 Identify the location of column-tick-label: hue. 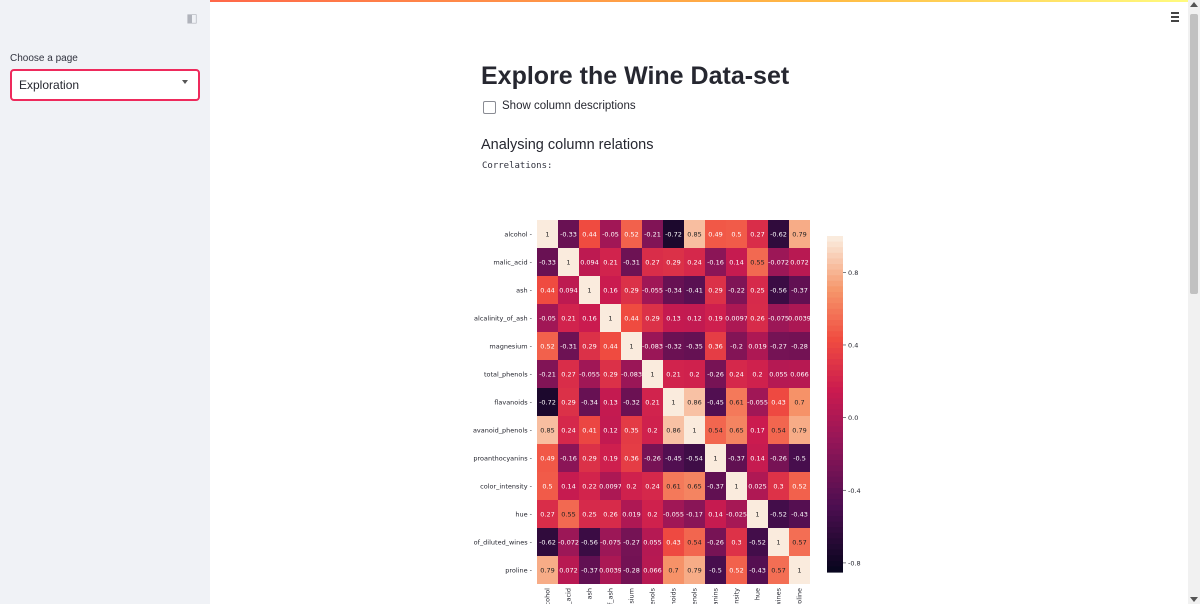
(758, 594).